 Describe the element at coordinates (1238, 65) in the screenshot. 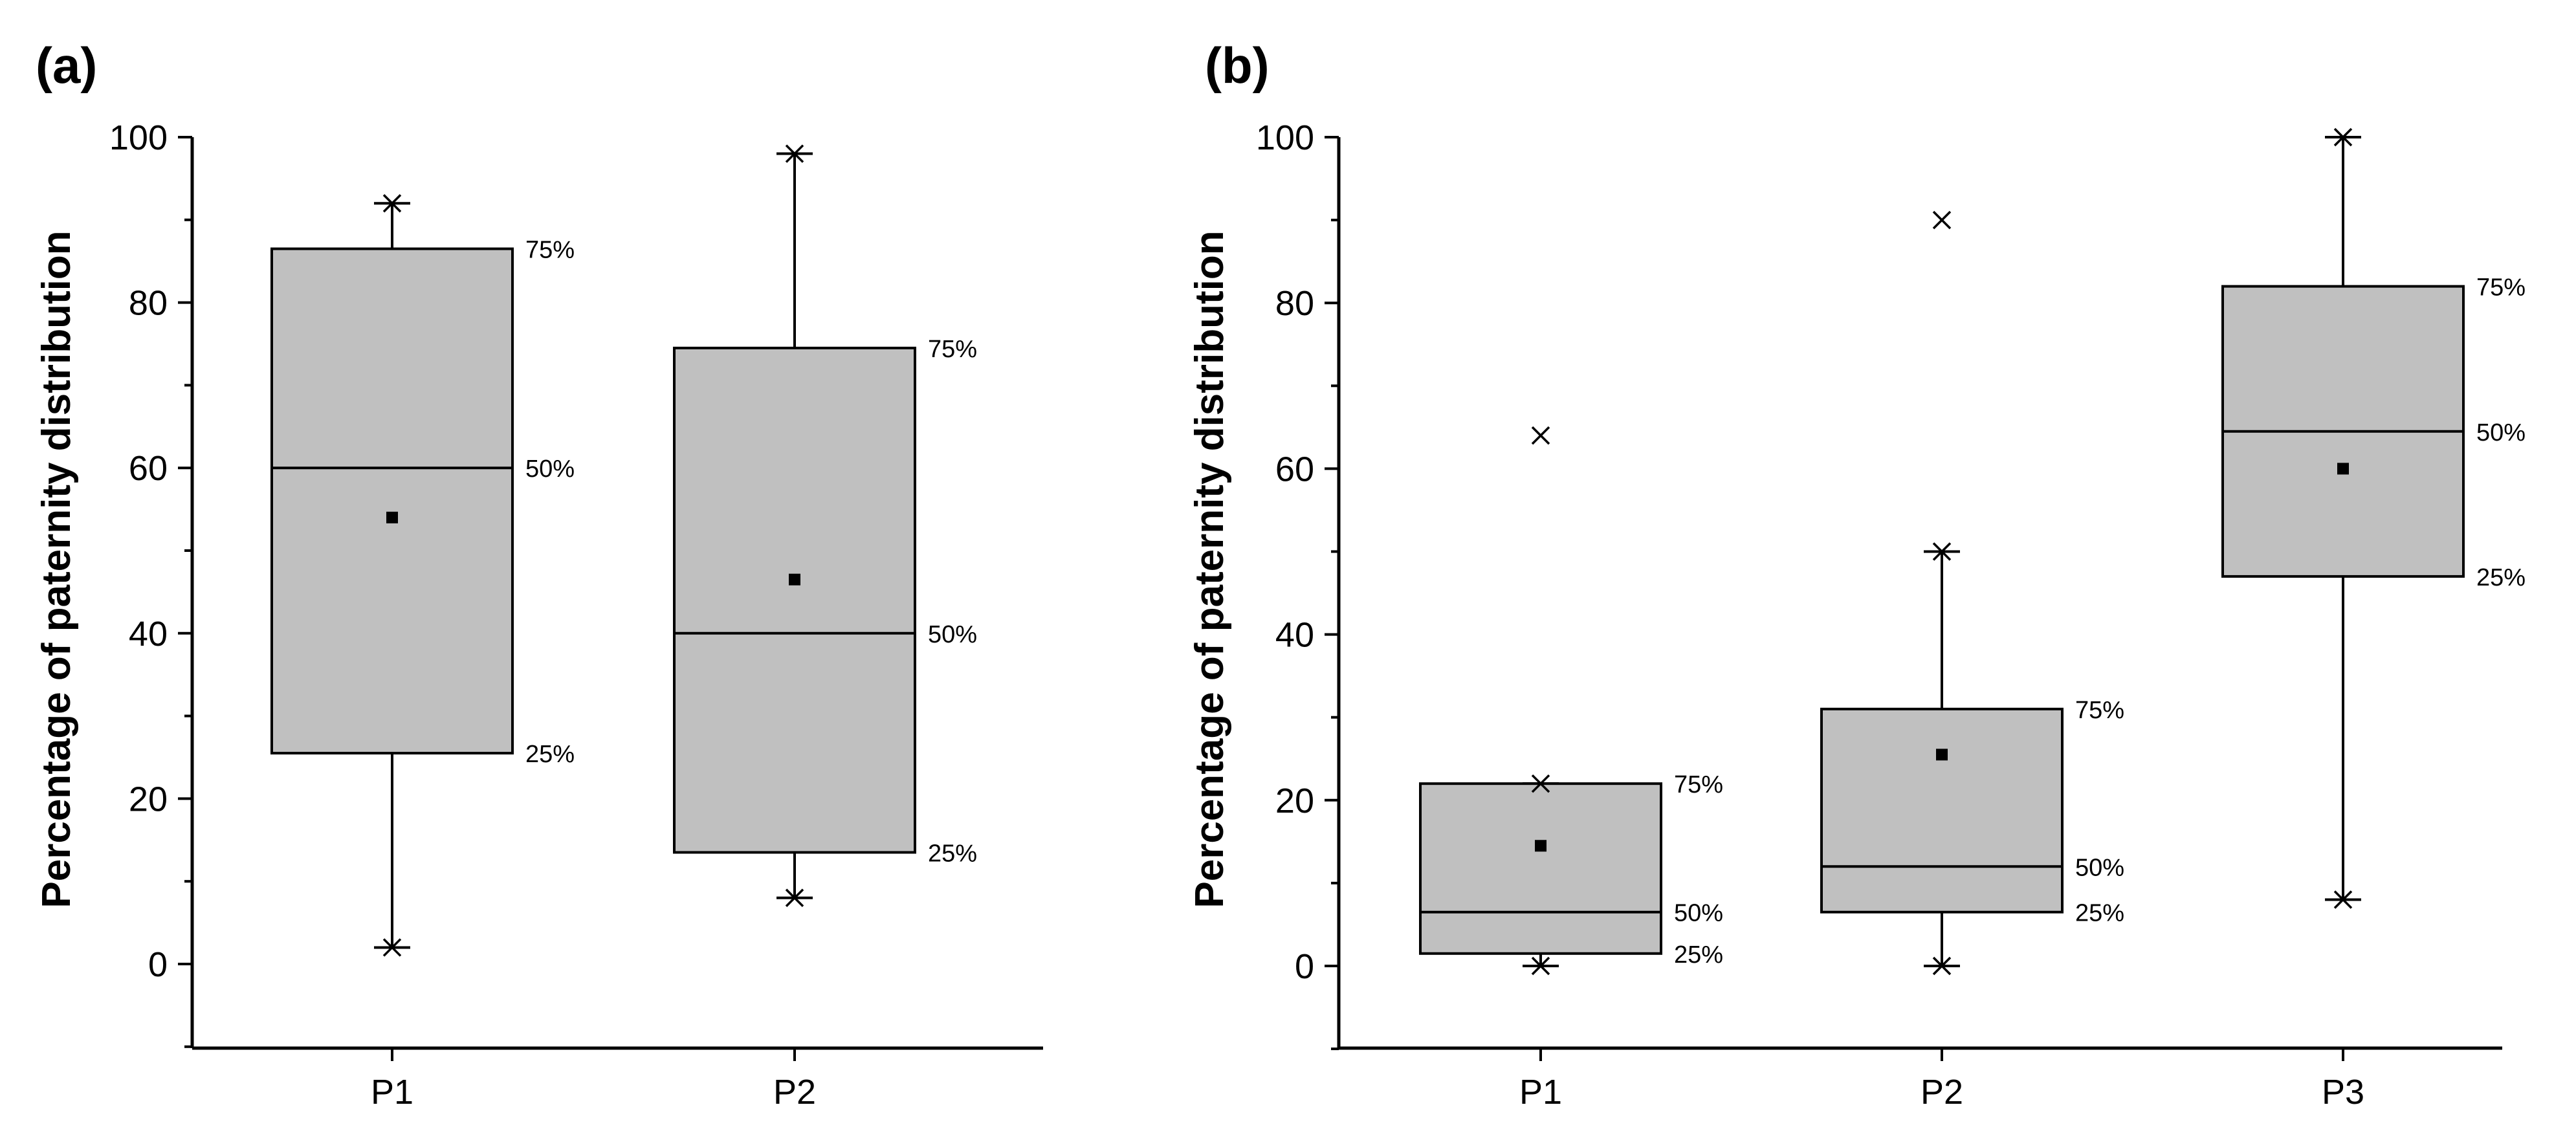

I see `panel-label: (b)` at that location.